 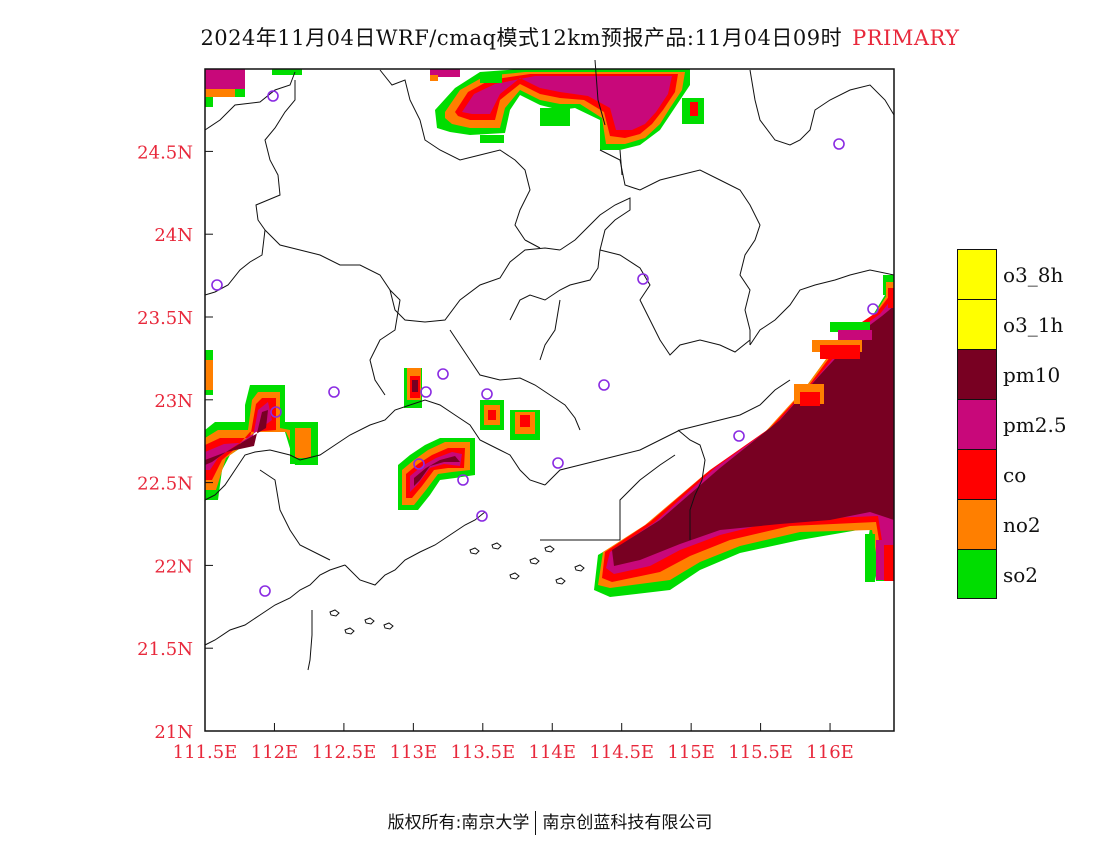 I want to click on lon-tick-label: 113E, so click(x=414, y=752).